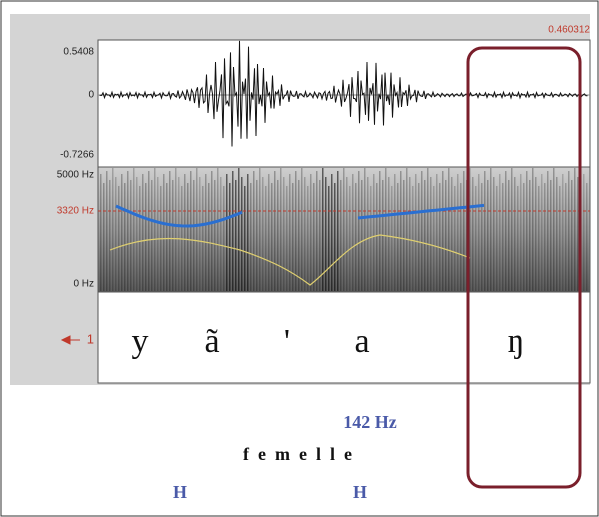 The height and width of the screenshot is (517, 599). What do you see at coordinates (75, 211) in the screenshot?
I see `frequency-cursor: 3320 Hz` at bounding box center [75, 211].